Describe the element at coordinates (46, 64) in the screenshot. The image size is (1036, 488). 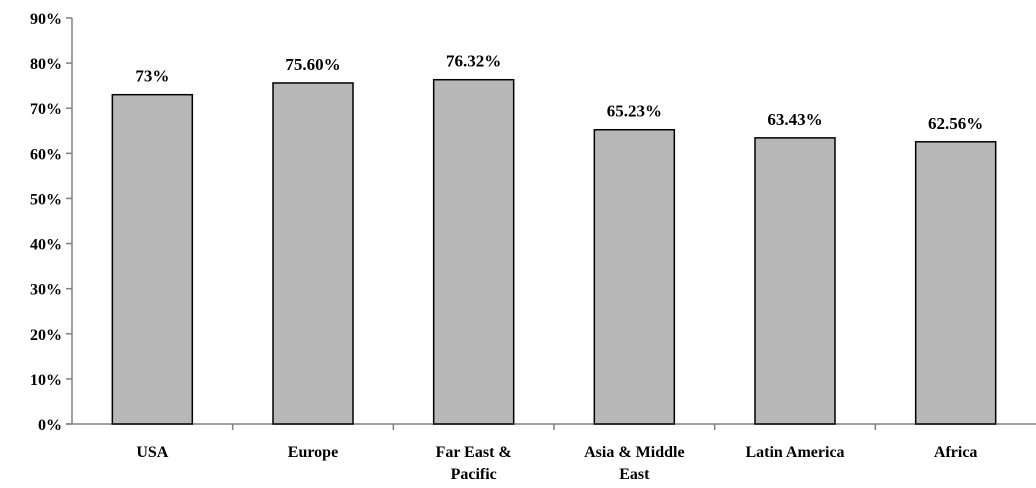
I see `y-tick-label: 80%` at that location.